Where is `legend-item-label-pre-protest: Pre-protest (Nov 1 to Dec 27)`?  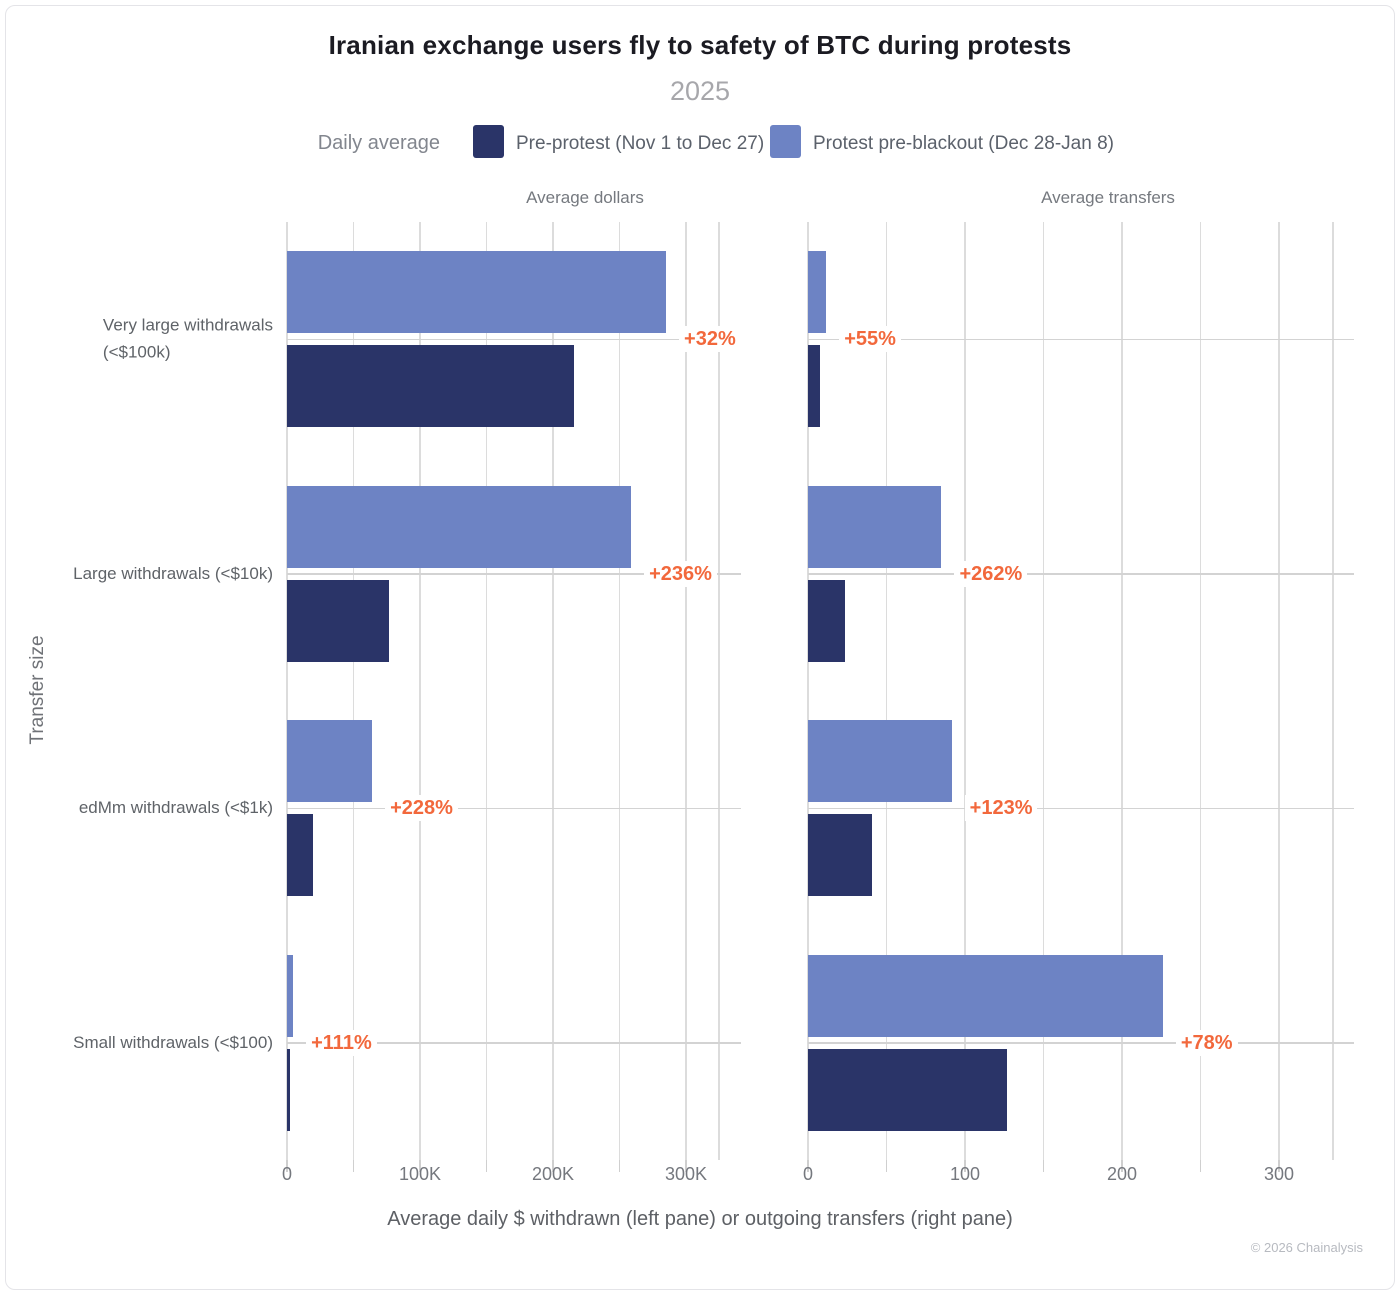 legend-item-label-pre-protest: Pre-protest (Nov 1 to Dec 27) is located at coordinates (640, 143).